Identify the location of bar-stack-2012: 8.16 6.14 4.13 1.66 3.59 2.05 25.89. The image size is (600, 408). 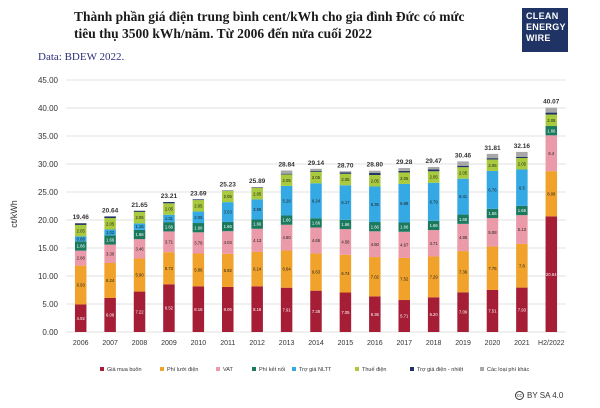
(257, 255).